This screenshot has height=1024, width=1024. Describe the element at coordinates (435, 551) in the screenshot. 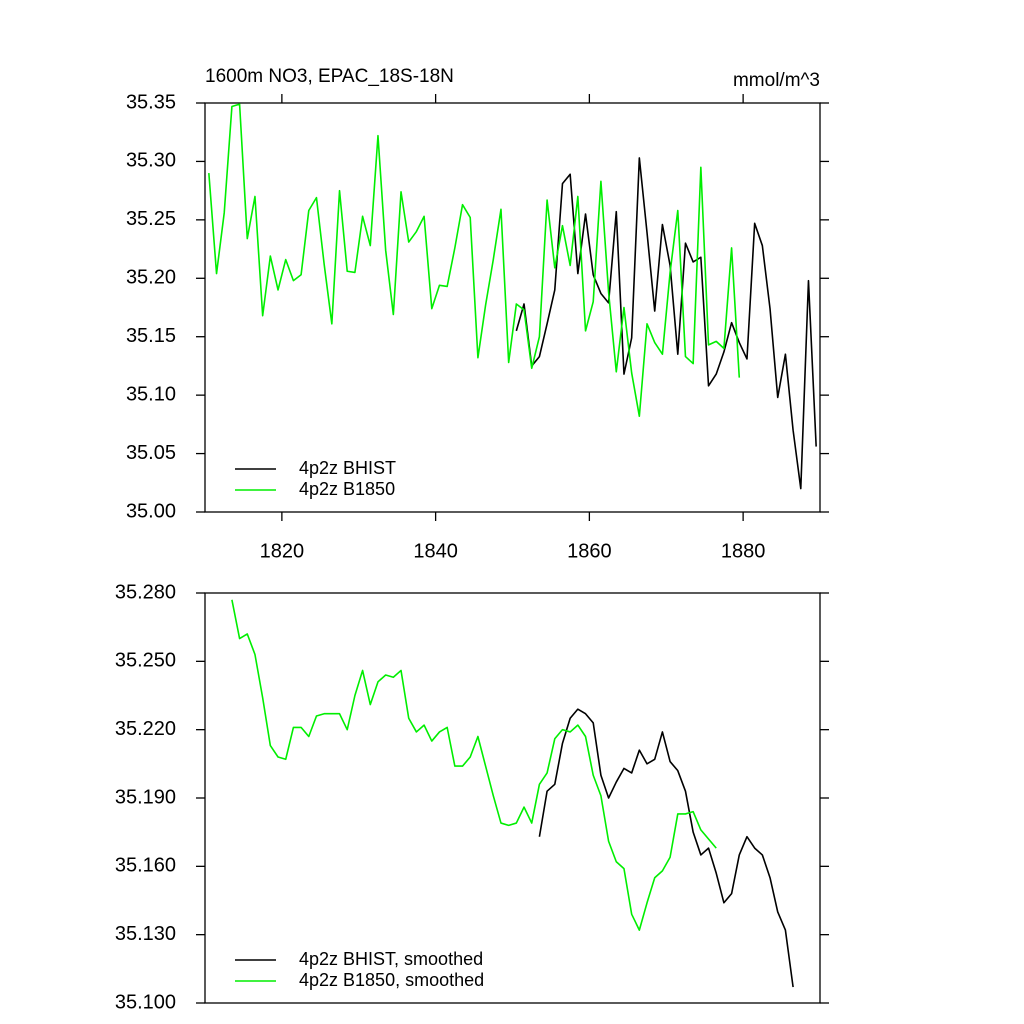

I see `x-tick-label: 1840` at that location.